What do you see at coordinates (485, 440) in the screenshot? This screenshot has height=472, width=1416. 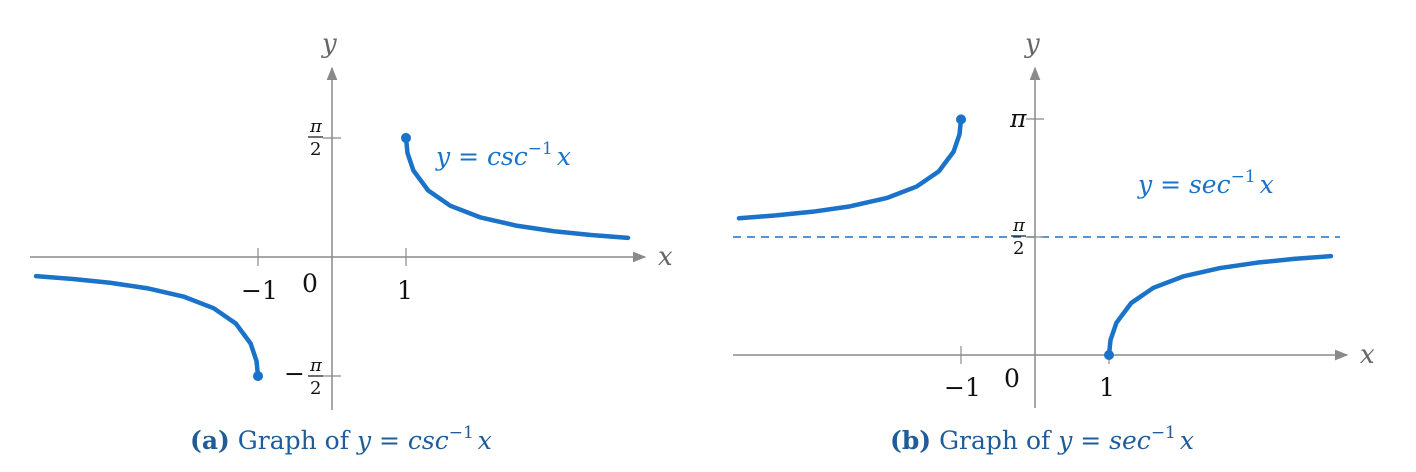 I see `caption-a-var: x` at bounding box center [485, 440].